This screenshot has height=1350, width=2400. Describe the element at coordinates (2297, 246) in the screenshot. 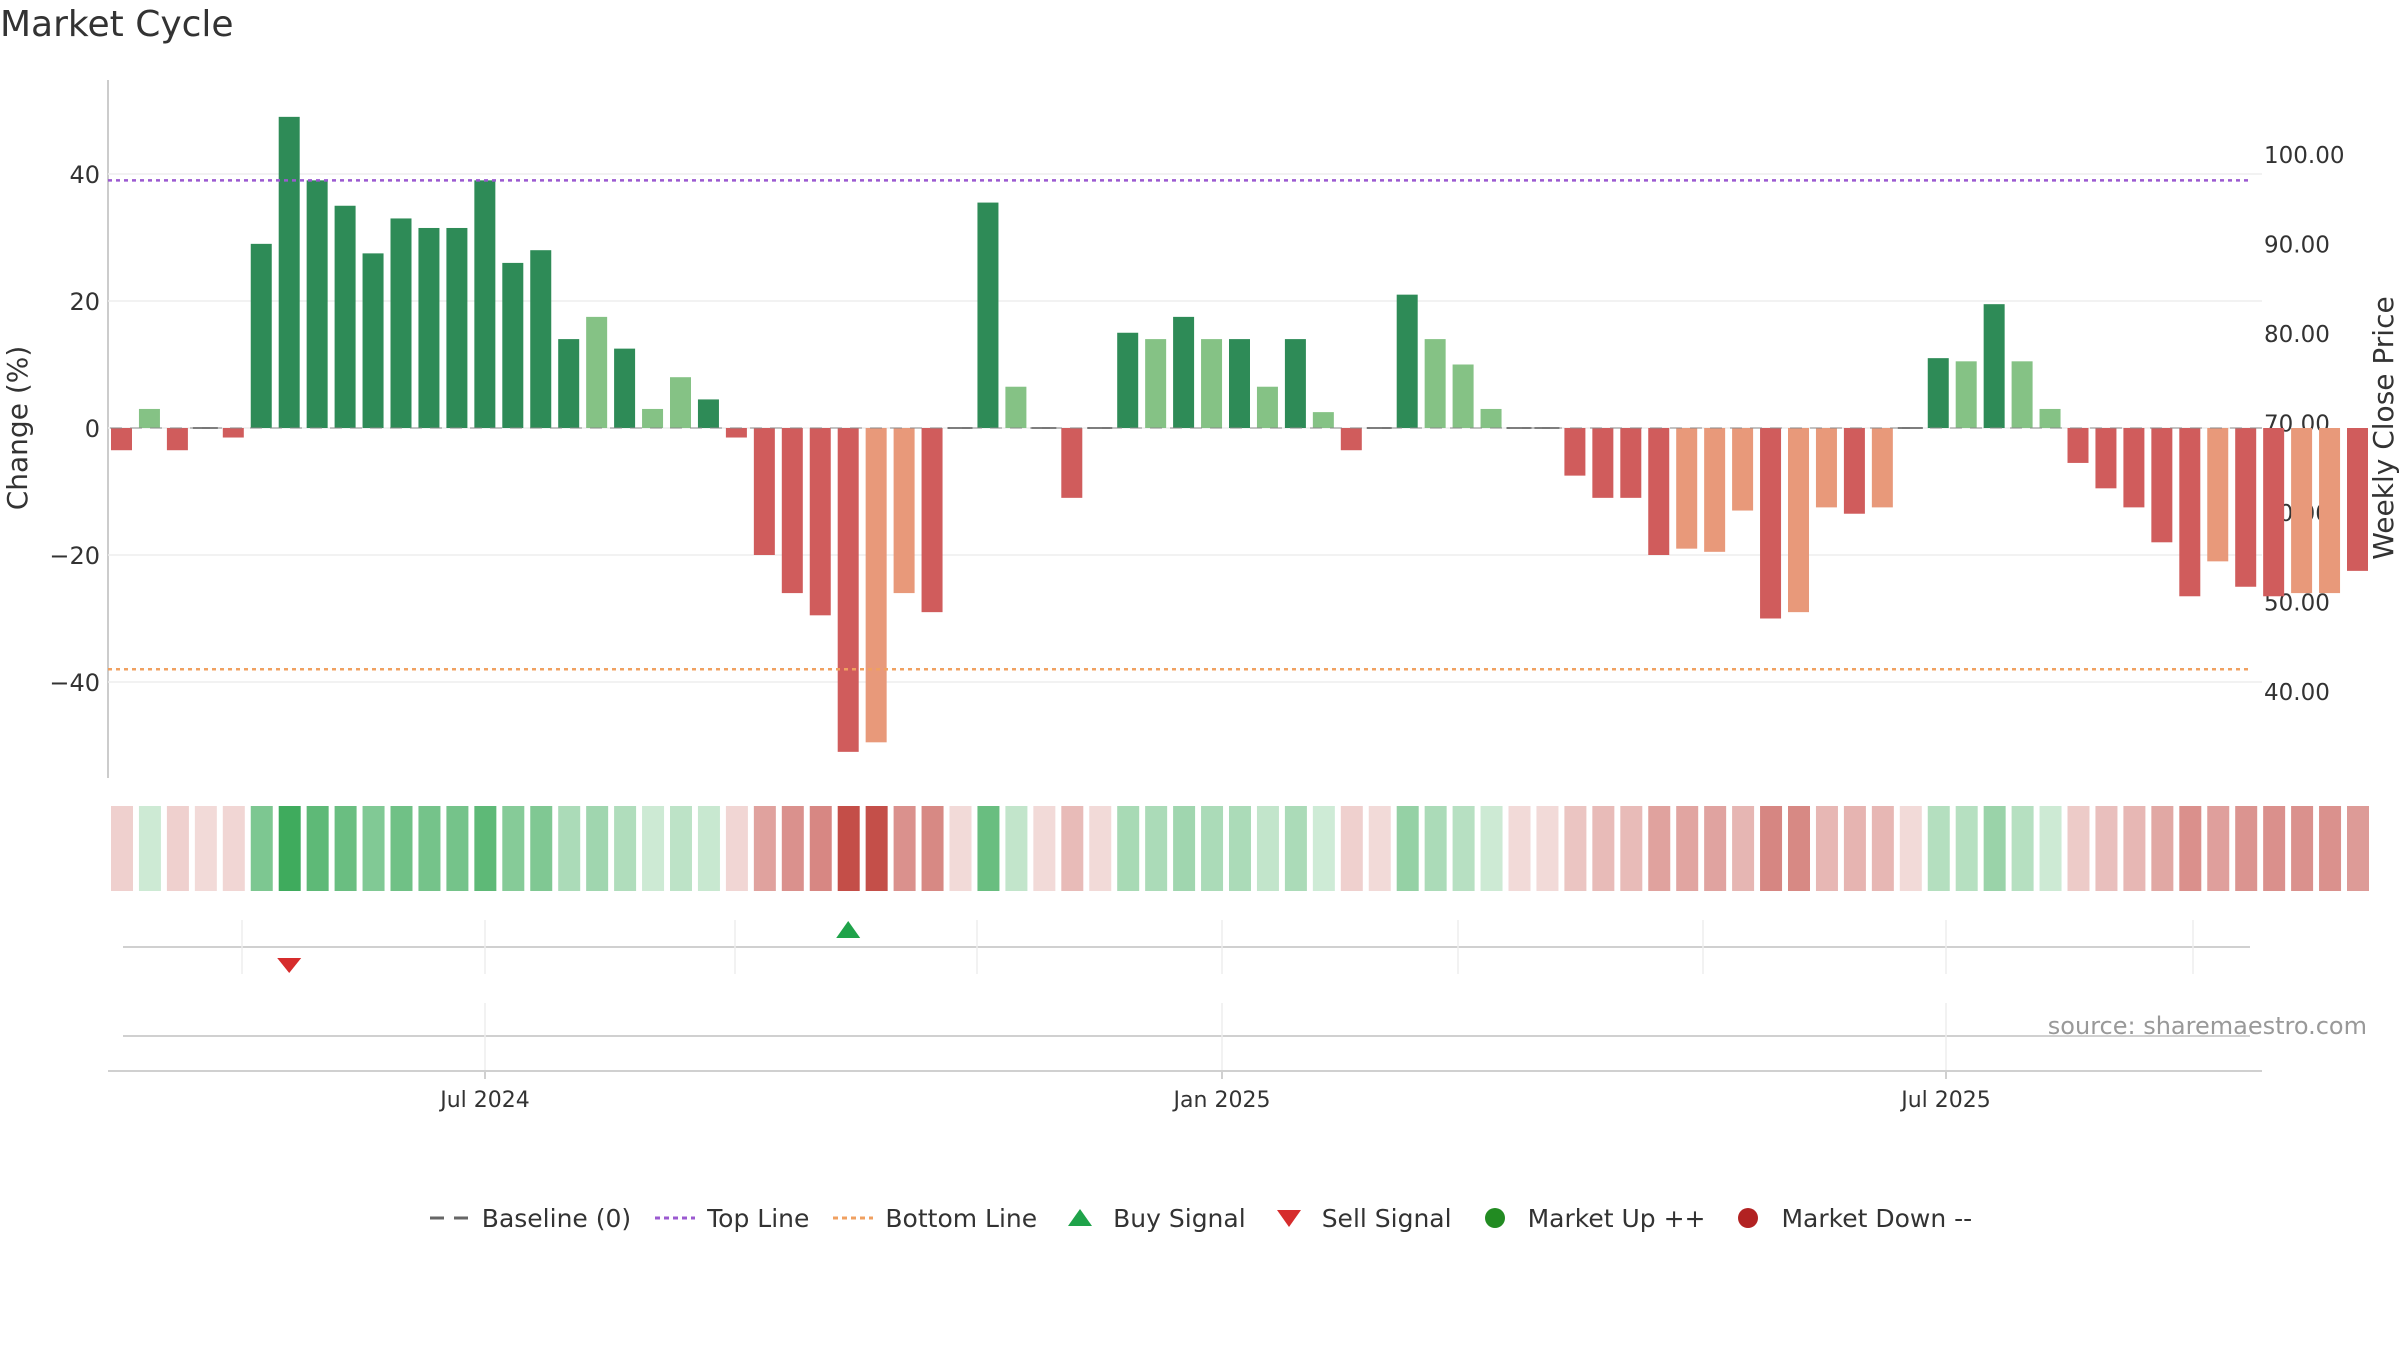

I see `y-tick-label-right: 90.00` at that location.